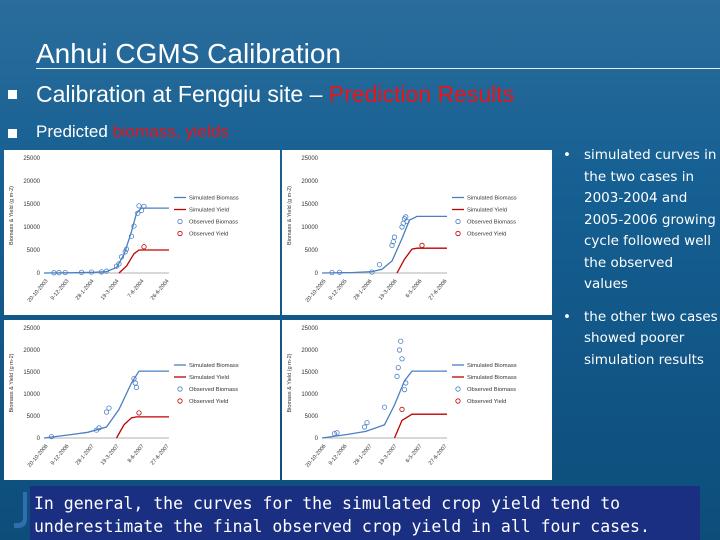  Describe the element at coordinates (363, 289) in the screenshot. I see `x-tick-label: 28-1-2006` at that location.